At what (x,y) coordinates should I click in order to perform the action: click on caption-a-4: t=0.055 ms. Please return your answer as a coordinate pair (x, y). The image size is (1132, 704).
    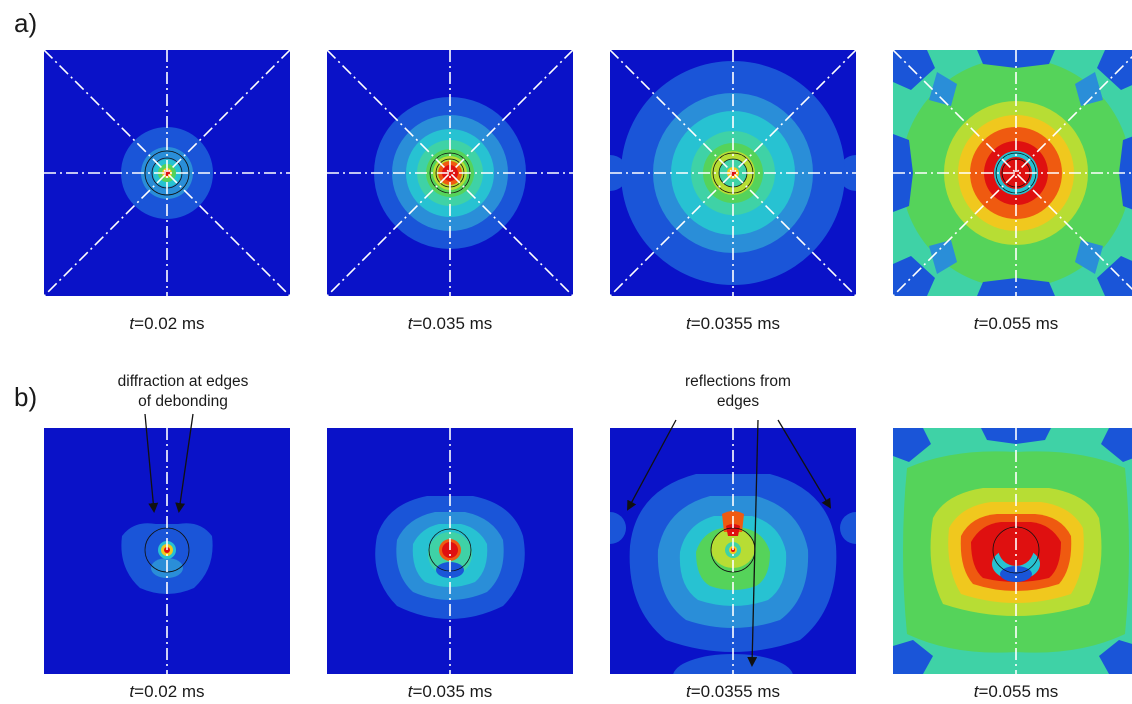
    Looking at the image, I should click on (1012, 324).